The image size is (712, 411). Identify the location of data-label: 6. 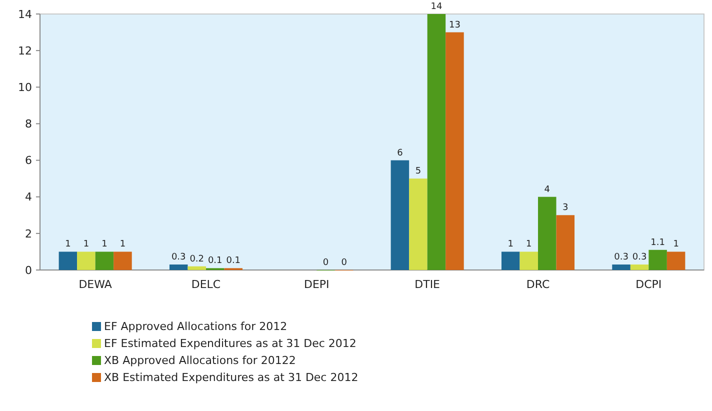
(400, 153).